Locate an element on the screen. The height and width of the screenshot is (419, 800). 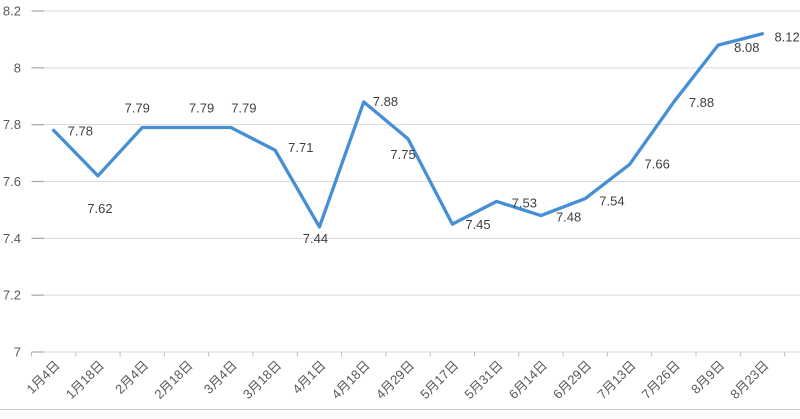
x-axis-label: 4月1日 is located at coordinates (308, 377).